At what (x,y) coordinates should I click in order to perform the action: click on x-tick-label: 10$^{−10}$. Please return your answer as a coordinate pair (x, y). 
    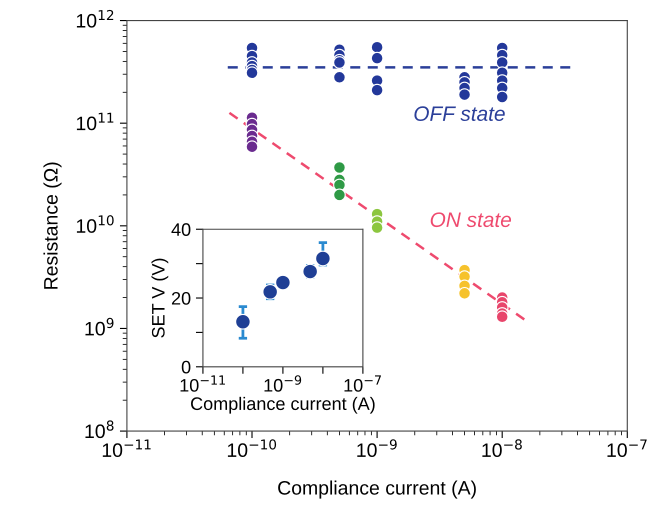
    Looking at the image, I should click on (252, 448).